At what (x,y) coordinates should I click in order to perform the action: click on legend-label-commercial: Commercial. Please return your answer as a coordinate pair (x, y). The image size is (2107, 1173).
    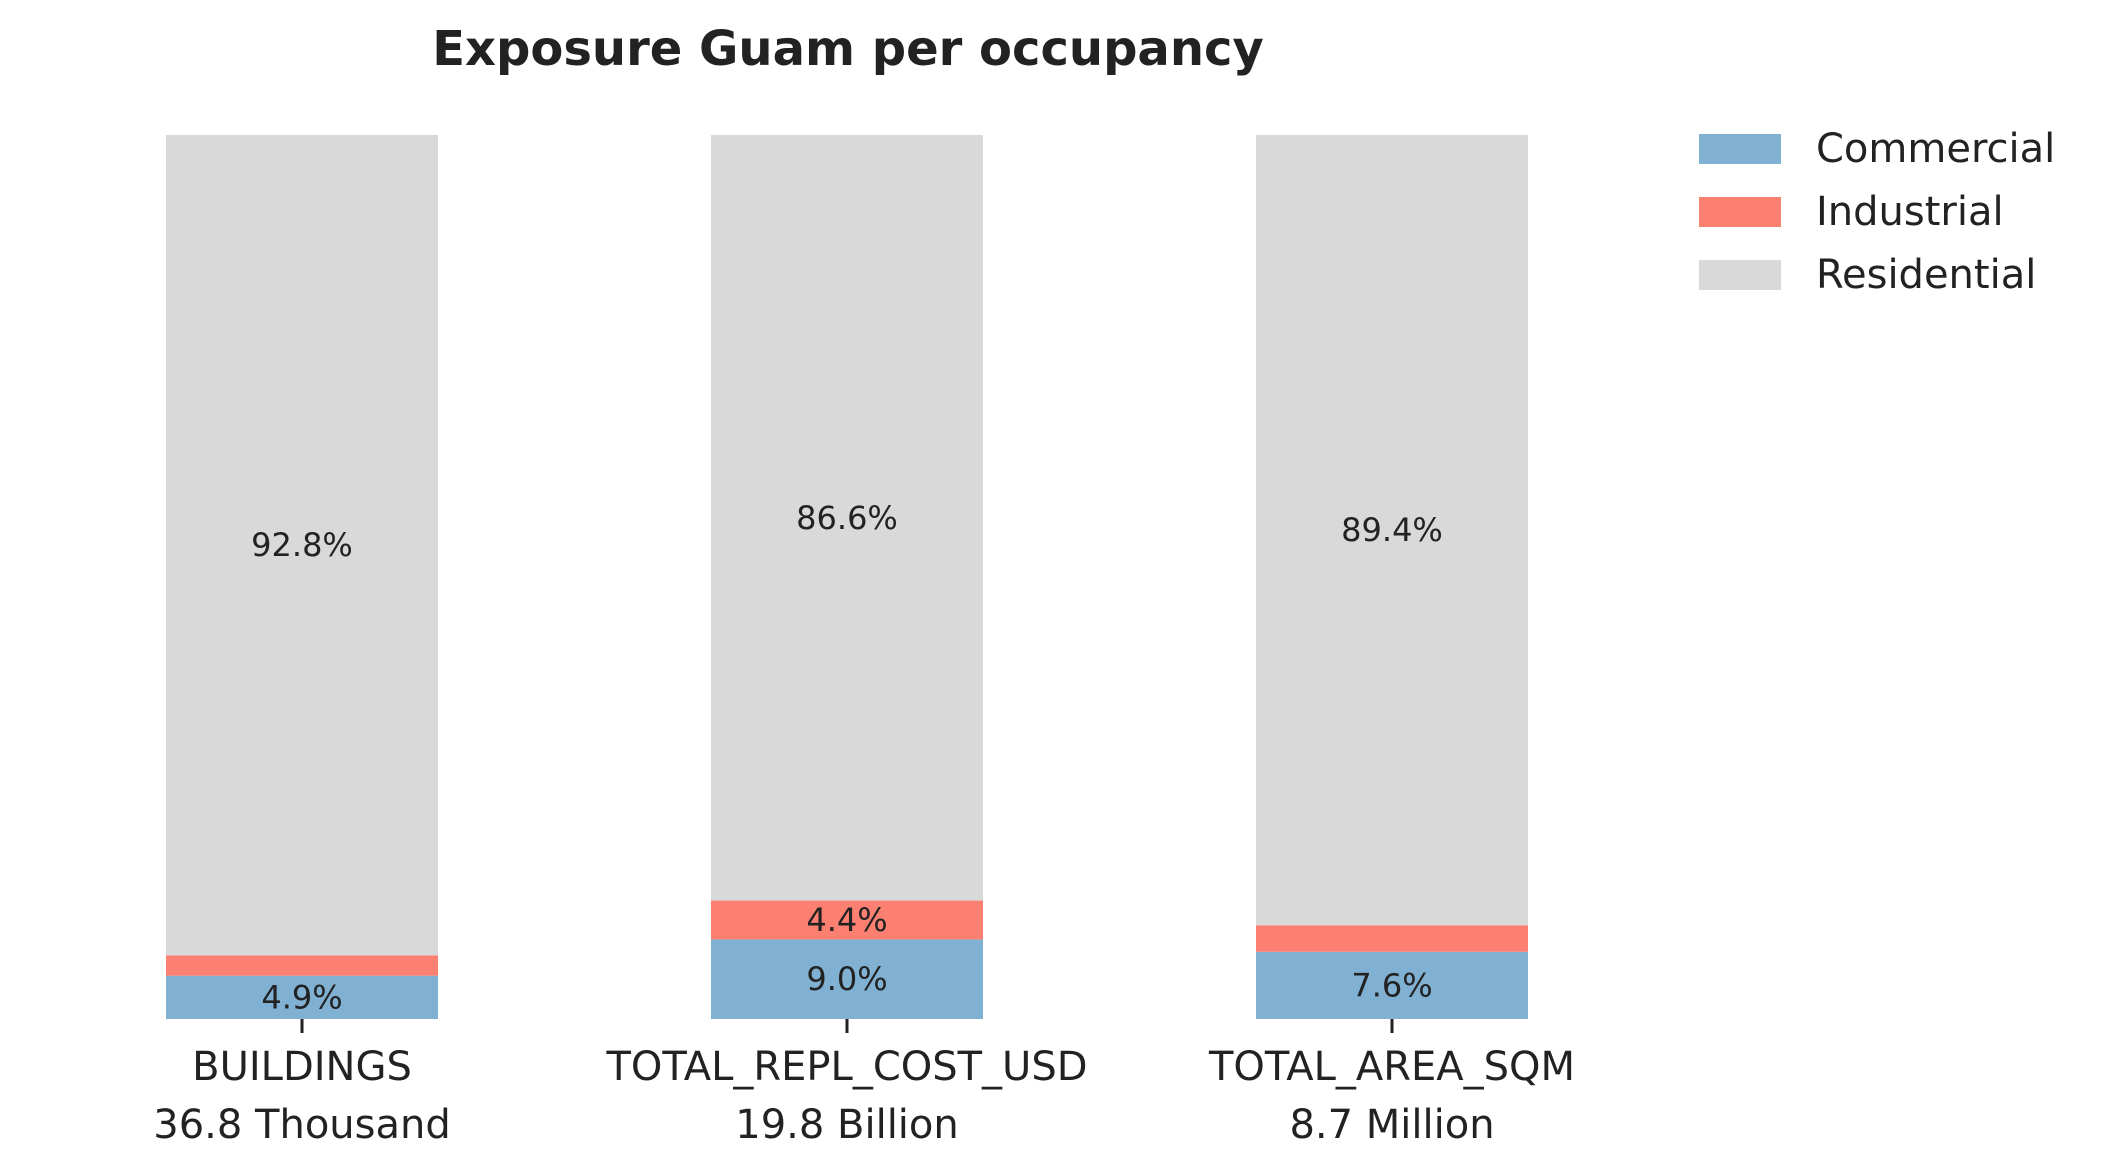
    Looking at the image, I should click on (1935, 149).